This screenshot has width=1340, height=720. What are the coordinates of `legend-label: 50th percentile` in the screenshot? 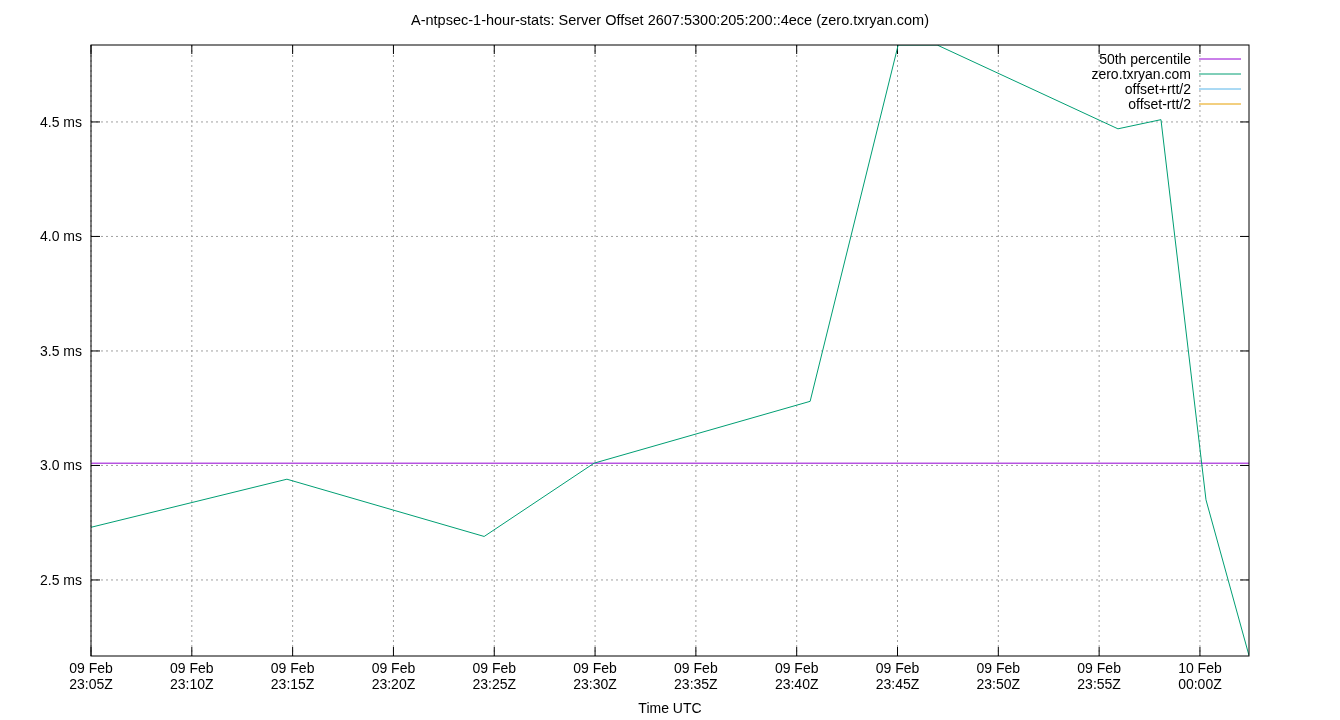 It's located at (1145, 59).